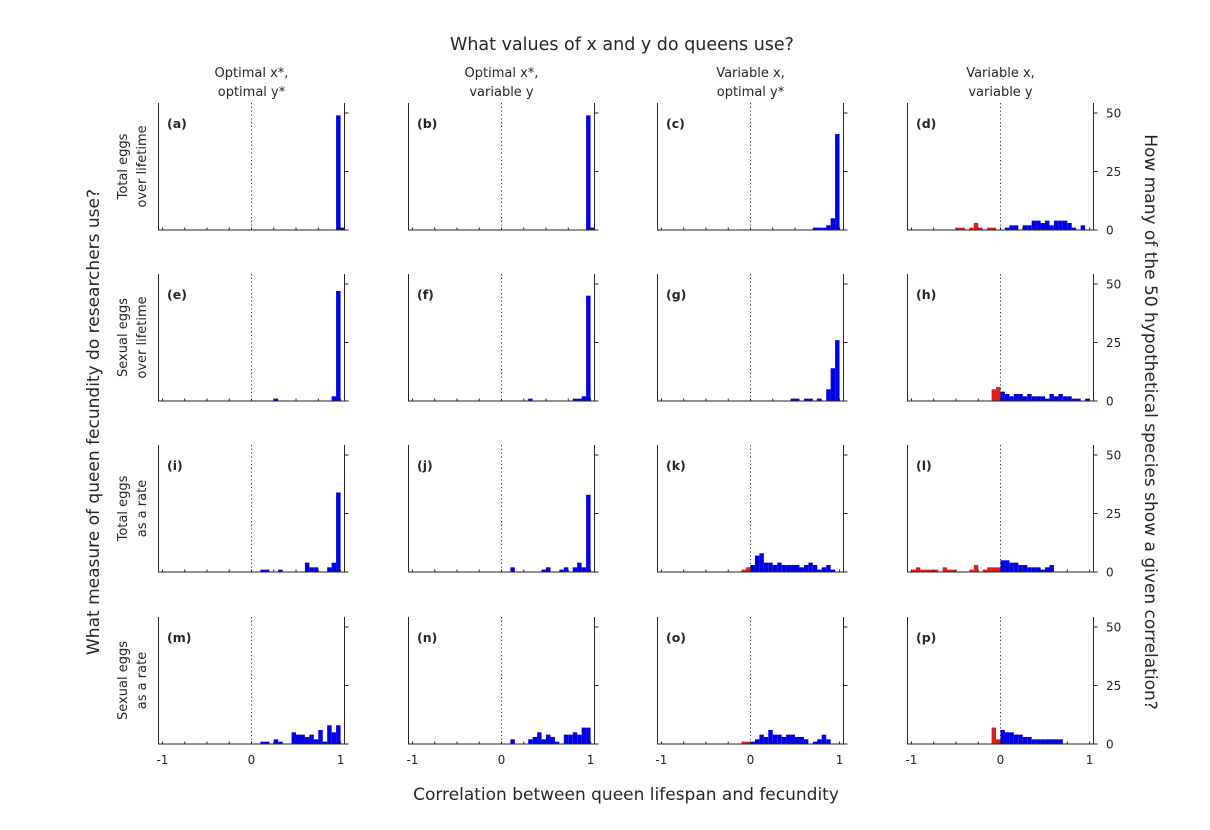  Describe the element at coordinates (924, 465) in the screenshot. I see `panel-label: (l)` at that location.